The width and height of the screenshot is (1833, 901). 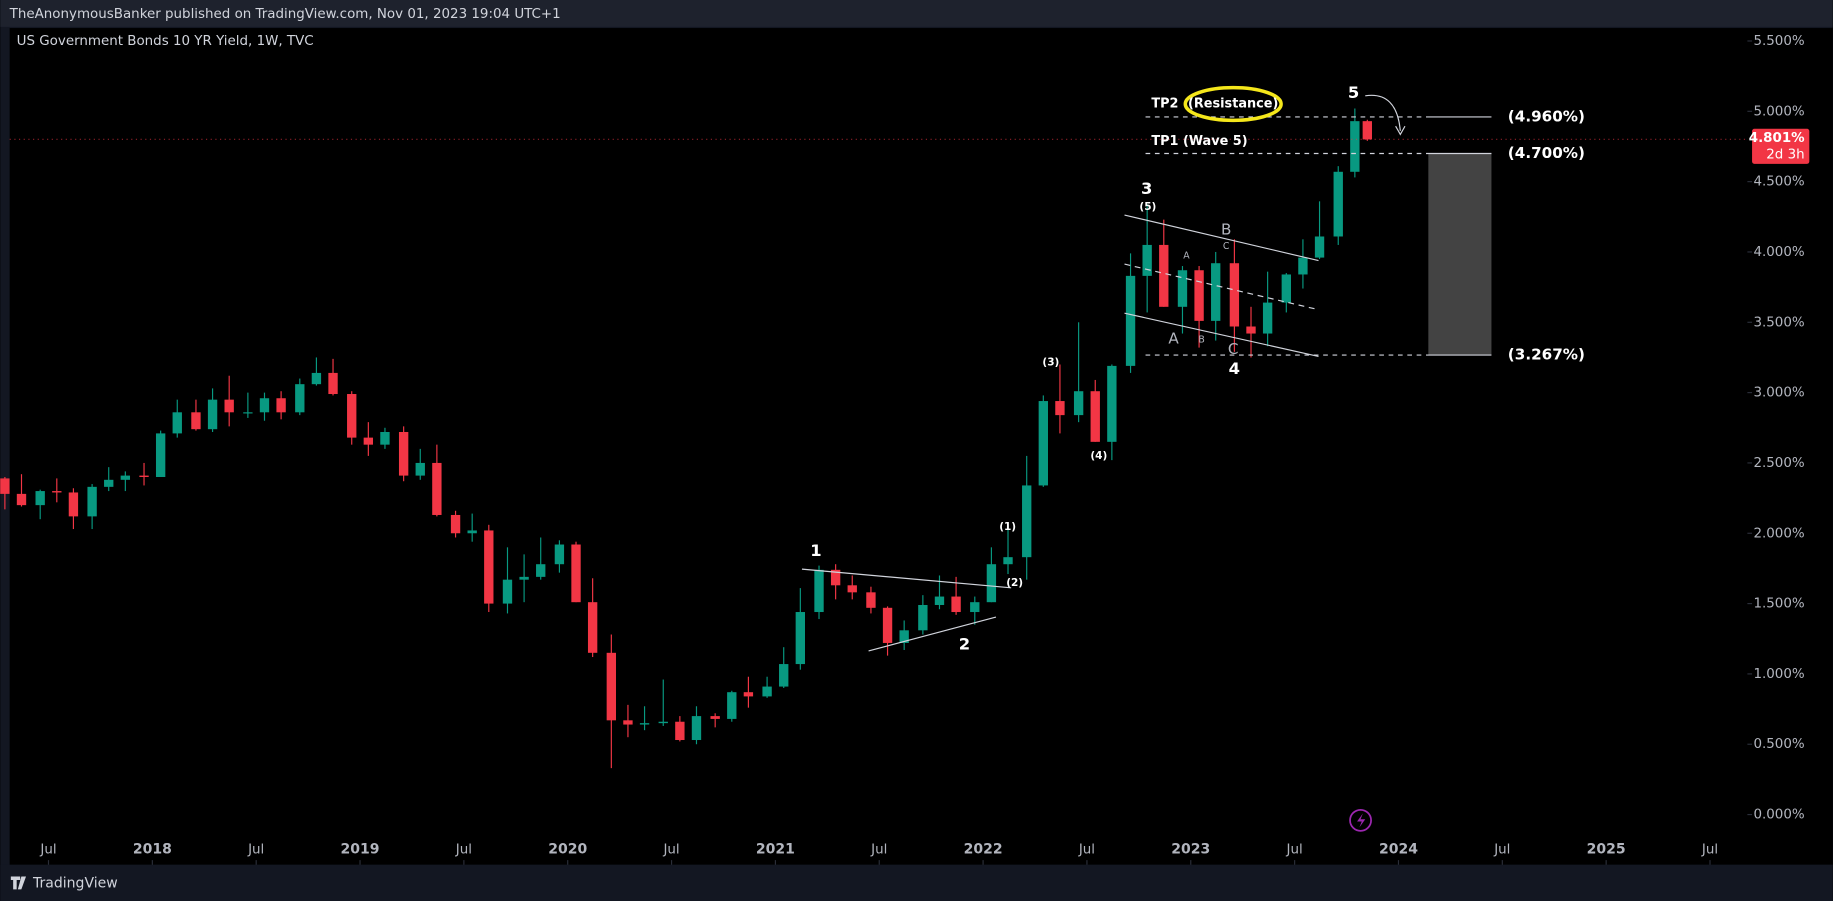 What do you see at coordinates (1233, 349) in the screenshot?
I see `wave-label: C` at bounding box center [1233, 349].